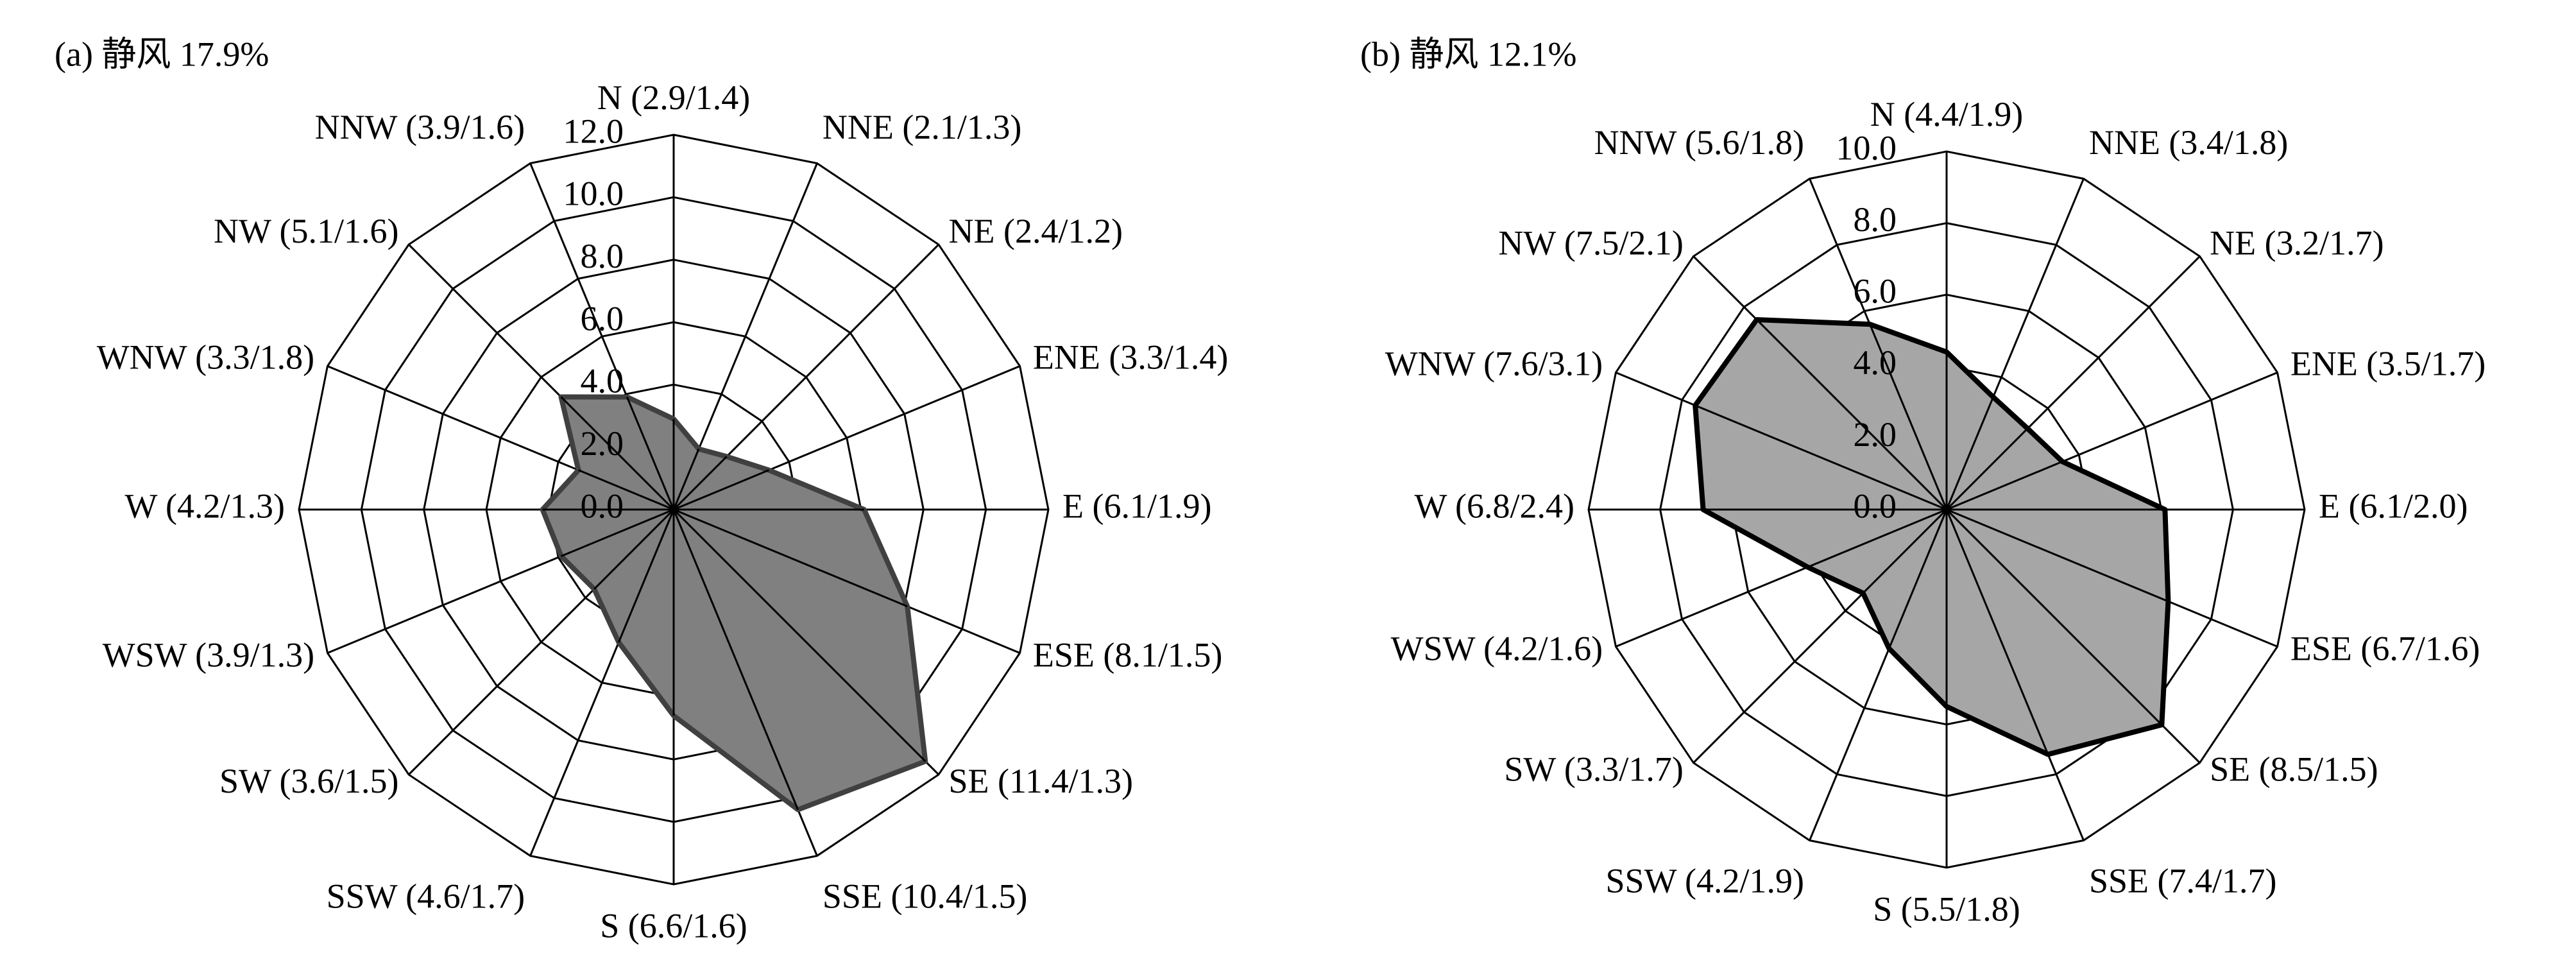  Describe the element at coordinates (674, 925) in the screenshot. I see `category-label: S (6.6/1.6)` at that location.